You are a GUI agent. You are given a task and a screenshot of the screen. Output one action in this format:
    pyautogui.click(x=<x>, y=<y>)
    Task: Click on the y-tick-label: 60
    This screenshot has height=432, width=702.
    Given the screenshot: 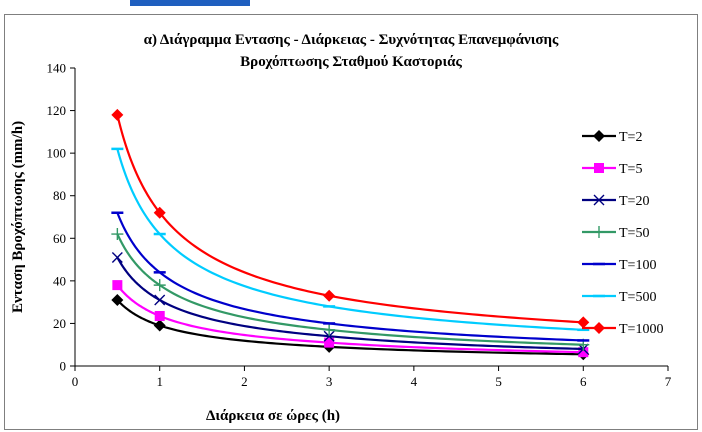 What is the action you would take?
    pyautogui.click(x=59, y=238)
    